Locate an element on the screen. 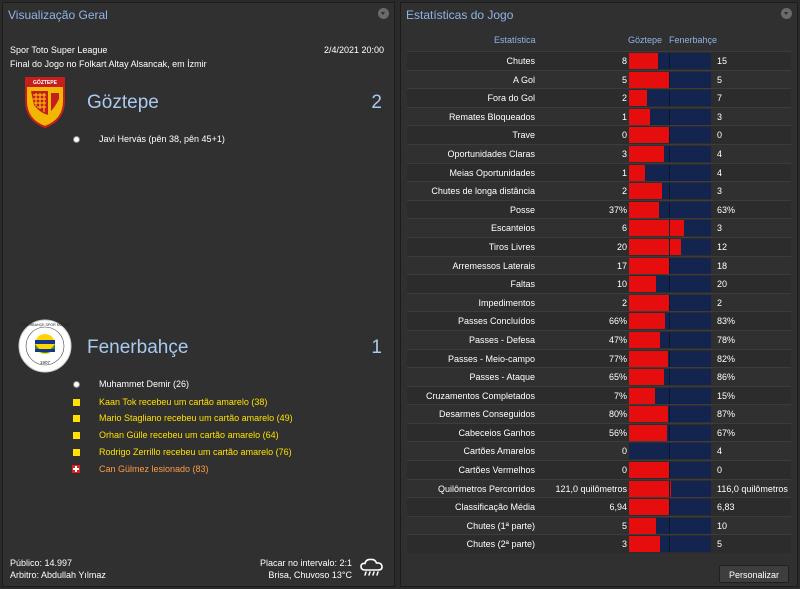  away-team-name: Fenerbahçe is located at coordinates (138, 347).